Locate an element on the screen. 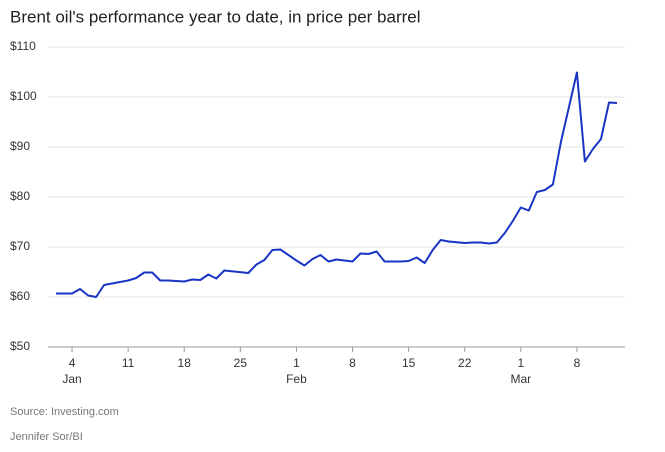 This screenshot has height=452, width=665. y-tick-label: $50 is located at coordinates (20, 346).